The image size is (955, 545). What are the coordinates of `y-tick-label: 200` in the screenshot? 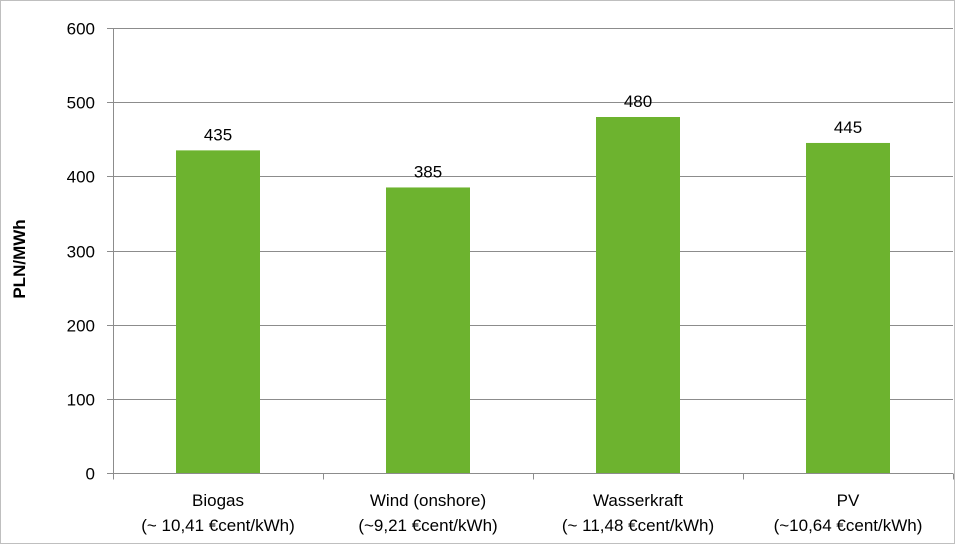 It's located at (81, 326).